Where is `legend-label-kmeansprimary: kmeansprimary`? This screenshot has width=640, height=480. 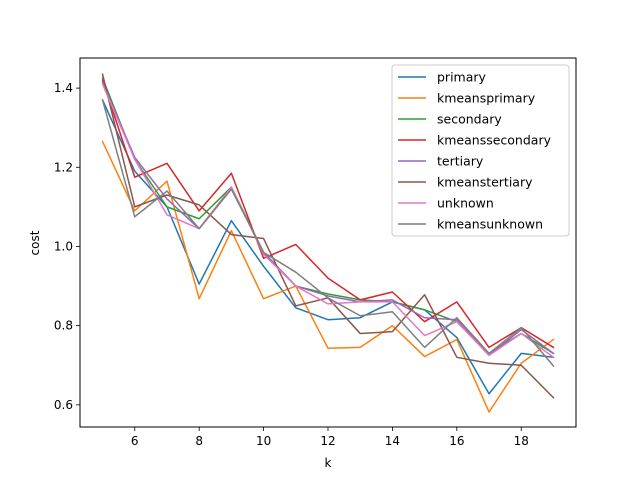 legend-label-kmeansprimary: kmeansprimary is located at coordinates (486, 98).